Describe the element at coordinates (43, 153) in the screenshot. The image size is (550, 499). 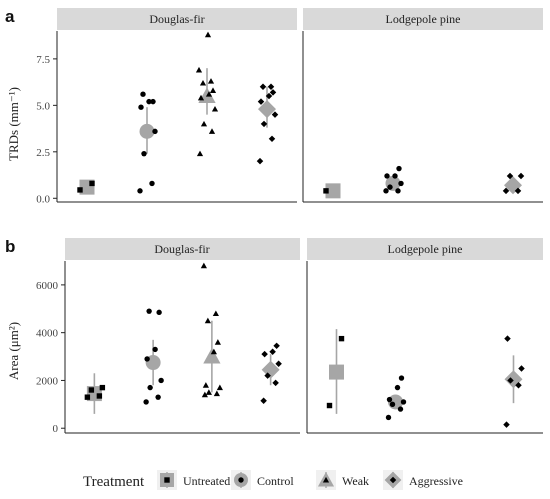
I see `panel-a-ytick-label-1: 2.5` at that location.